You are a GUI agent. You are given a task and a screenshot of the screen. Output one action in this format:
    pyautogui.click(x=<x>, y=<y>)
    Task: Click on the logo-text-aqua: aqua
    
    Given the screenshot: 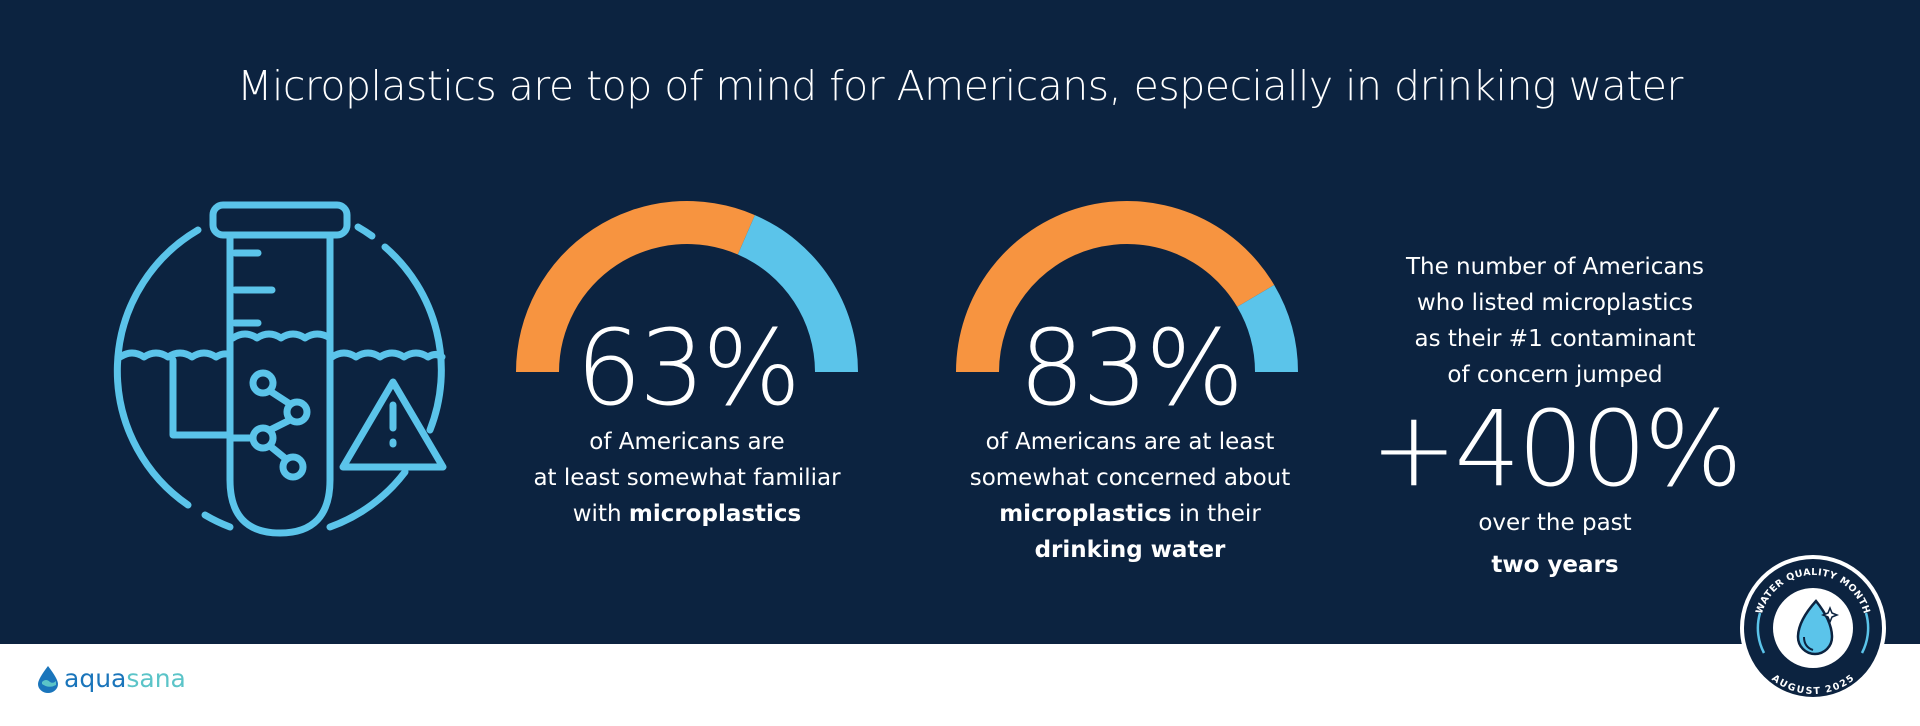 What is the action you would take?
    pyautogui.click(x=95, y=678)
    